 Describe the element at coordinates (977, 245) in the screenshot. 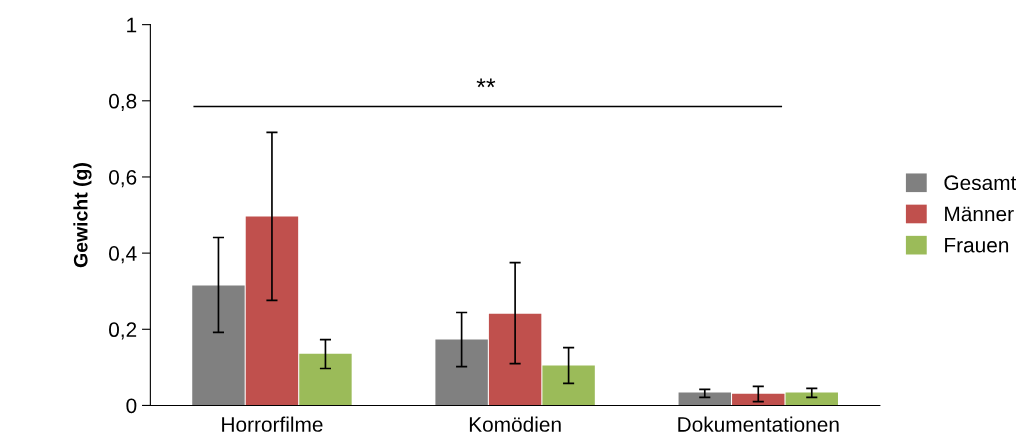

I see `legend-label: Frauen` at that location.